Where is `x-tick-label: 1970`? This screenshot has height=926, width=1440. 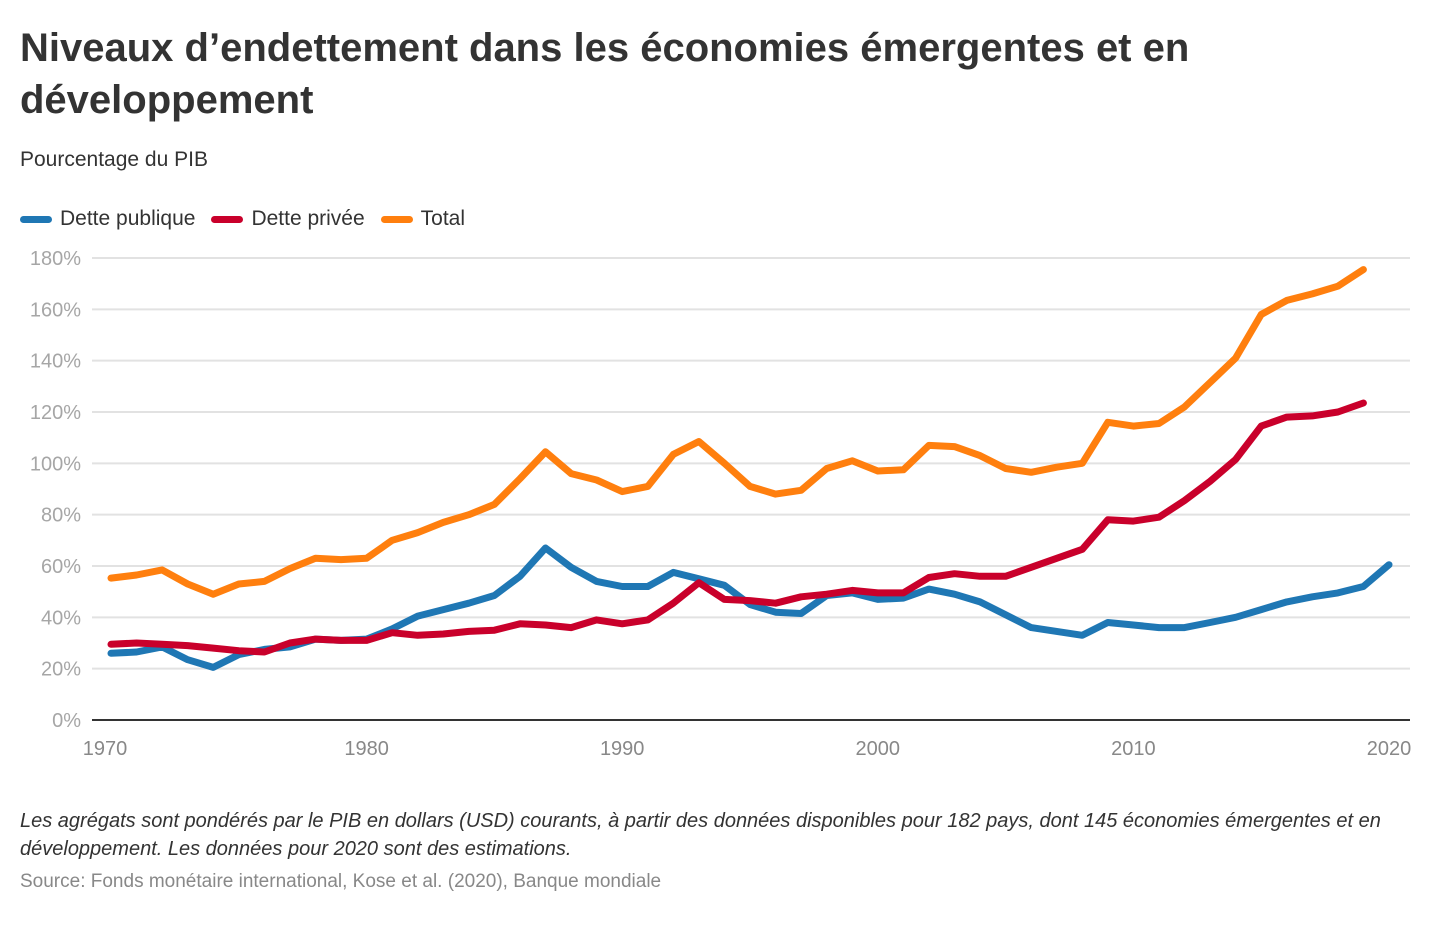
x-tick-label: 1970 is located at coordinates (105, 749).